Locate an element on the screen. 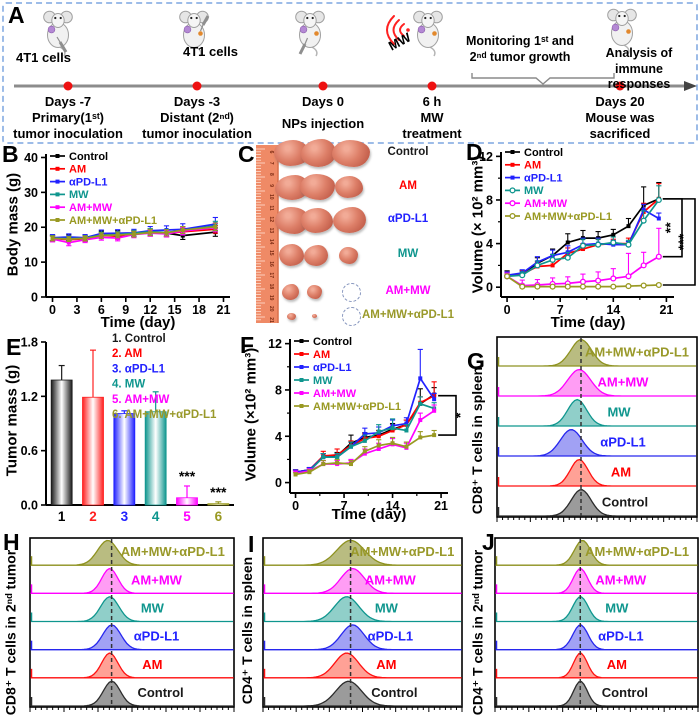  x-tick-label: 3 is located at coordinates (76, 310).